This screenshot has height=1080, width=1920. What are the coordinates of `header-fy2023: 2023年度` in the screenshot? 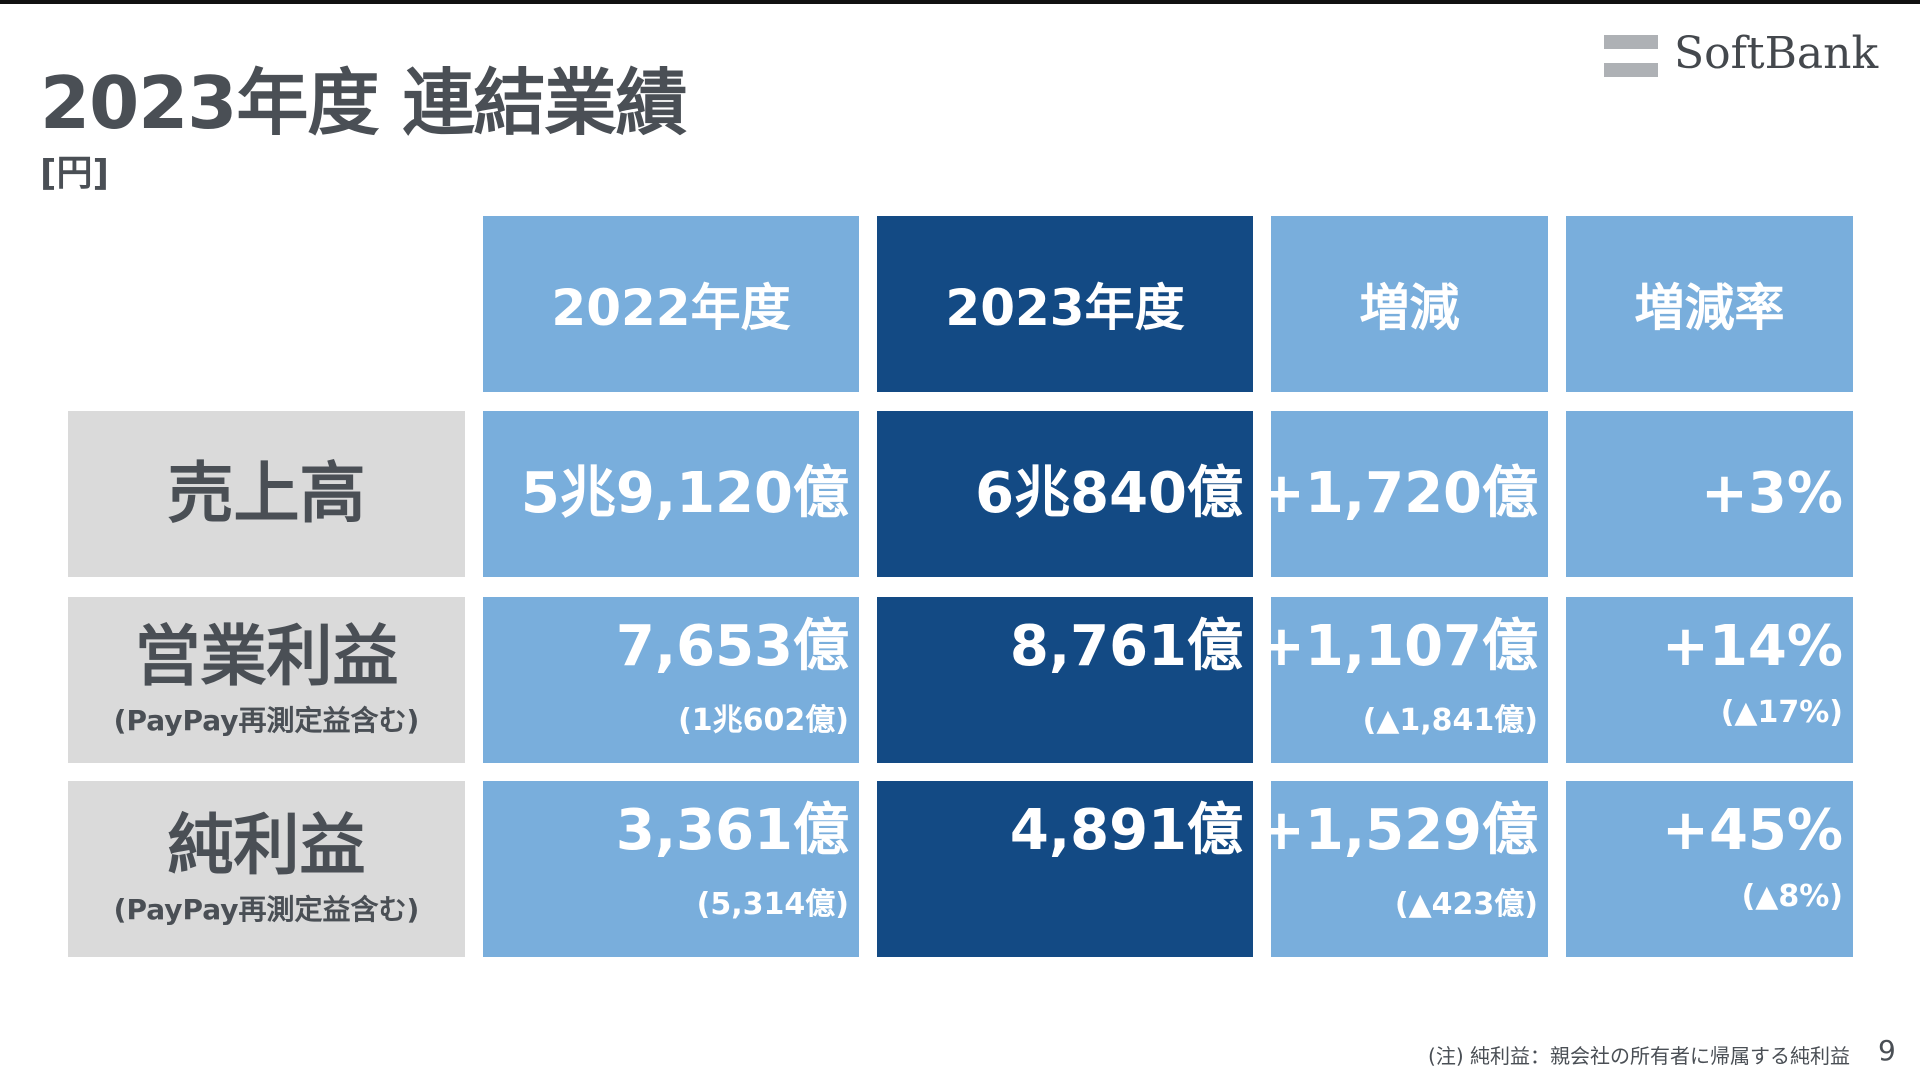 It's located at (1065, 304).